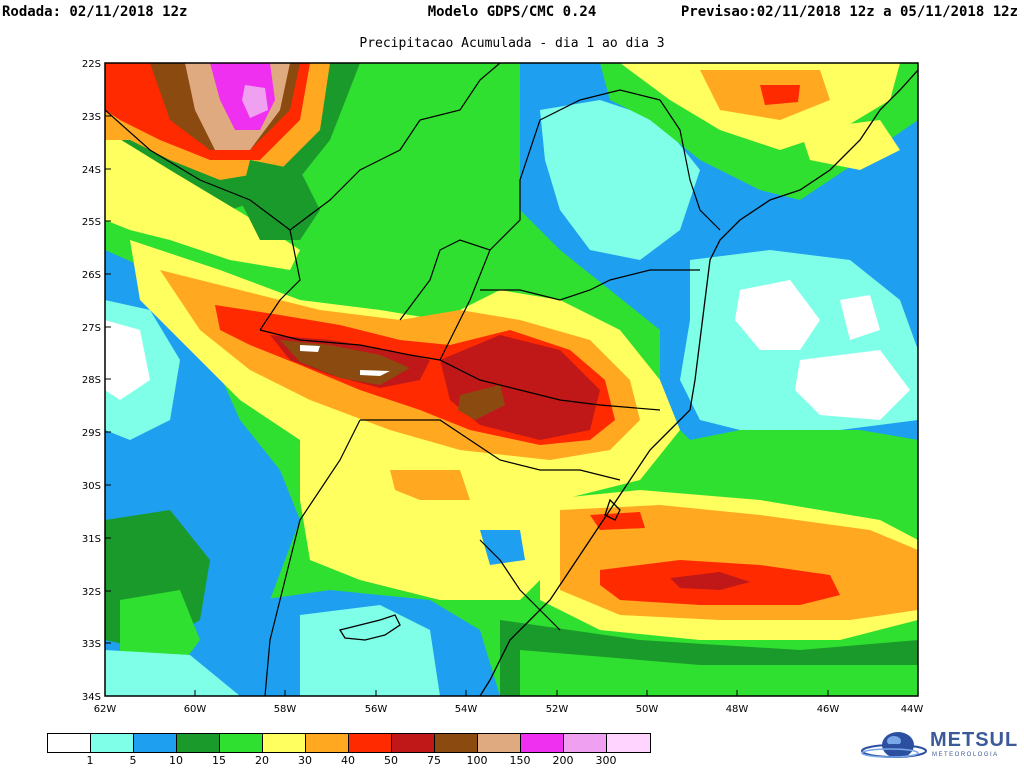  Describe the element at coordinates (391, 760) in the screenshot. I see `legend-tick-label: 50` at that location.